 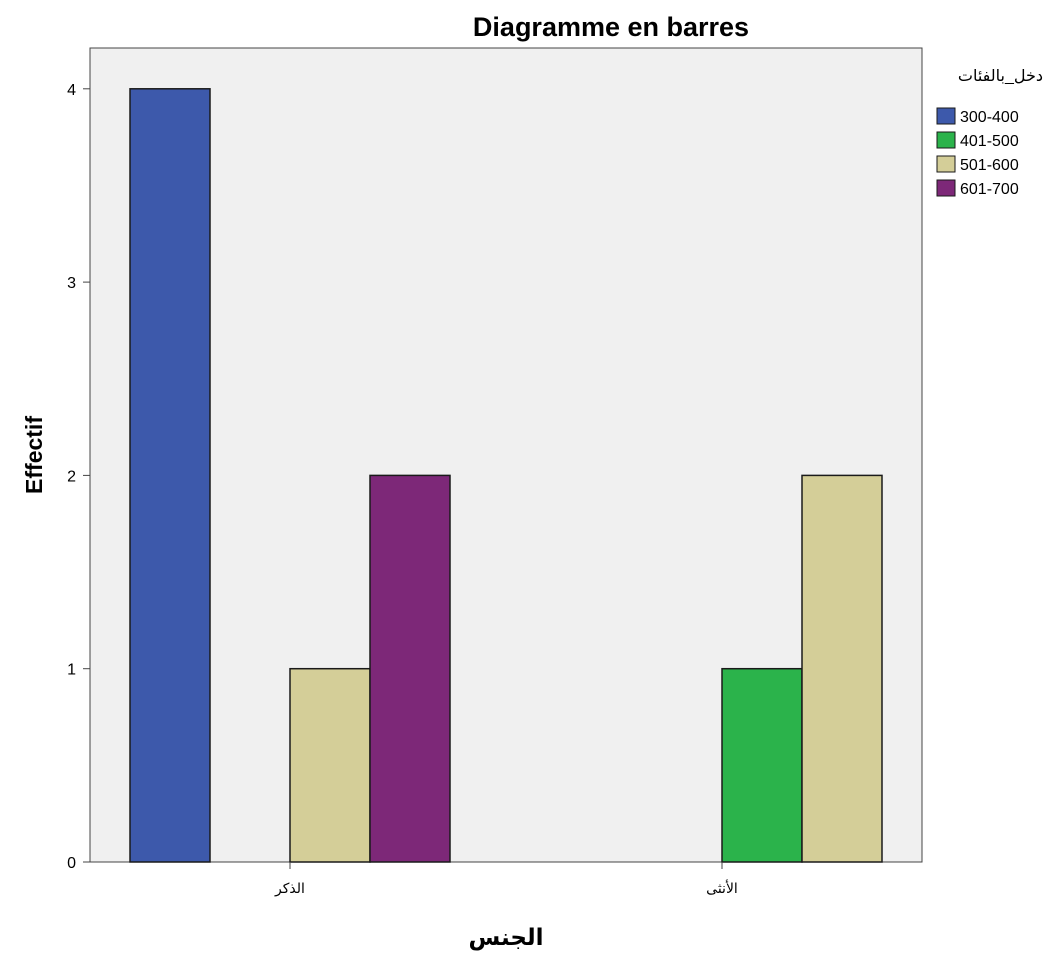 What do you see at coordinates (506, 937) in the screenshot?
I see `x-axis-label: الجنس` at bounding box center [506, 937].